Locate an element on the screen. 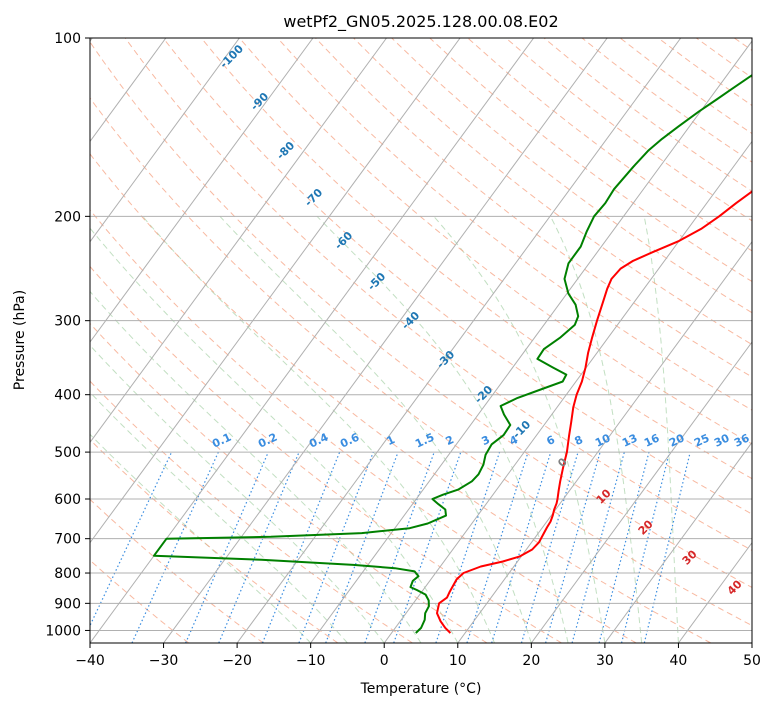 This screenshot has width=775, height=708. mixing-ratio-label: 30 is located at coordinates (722, 440).